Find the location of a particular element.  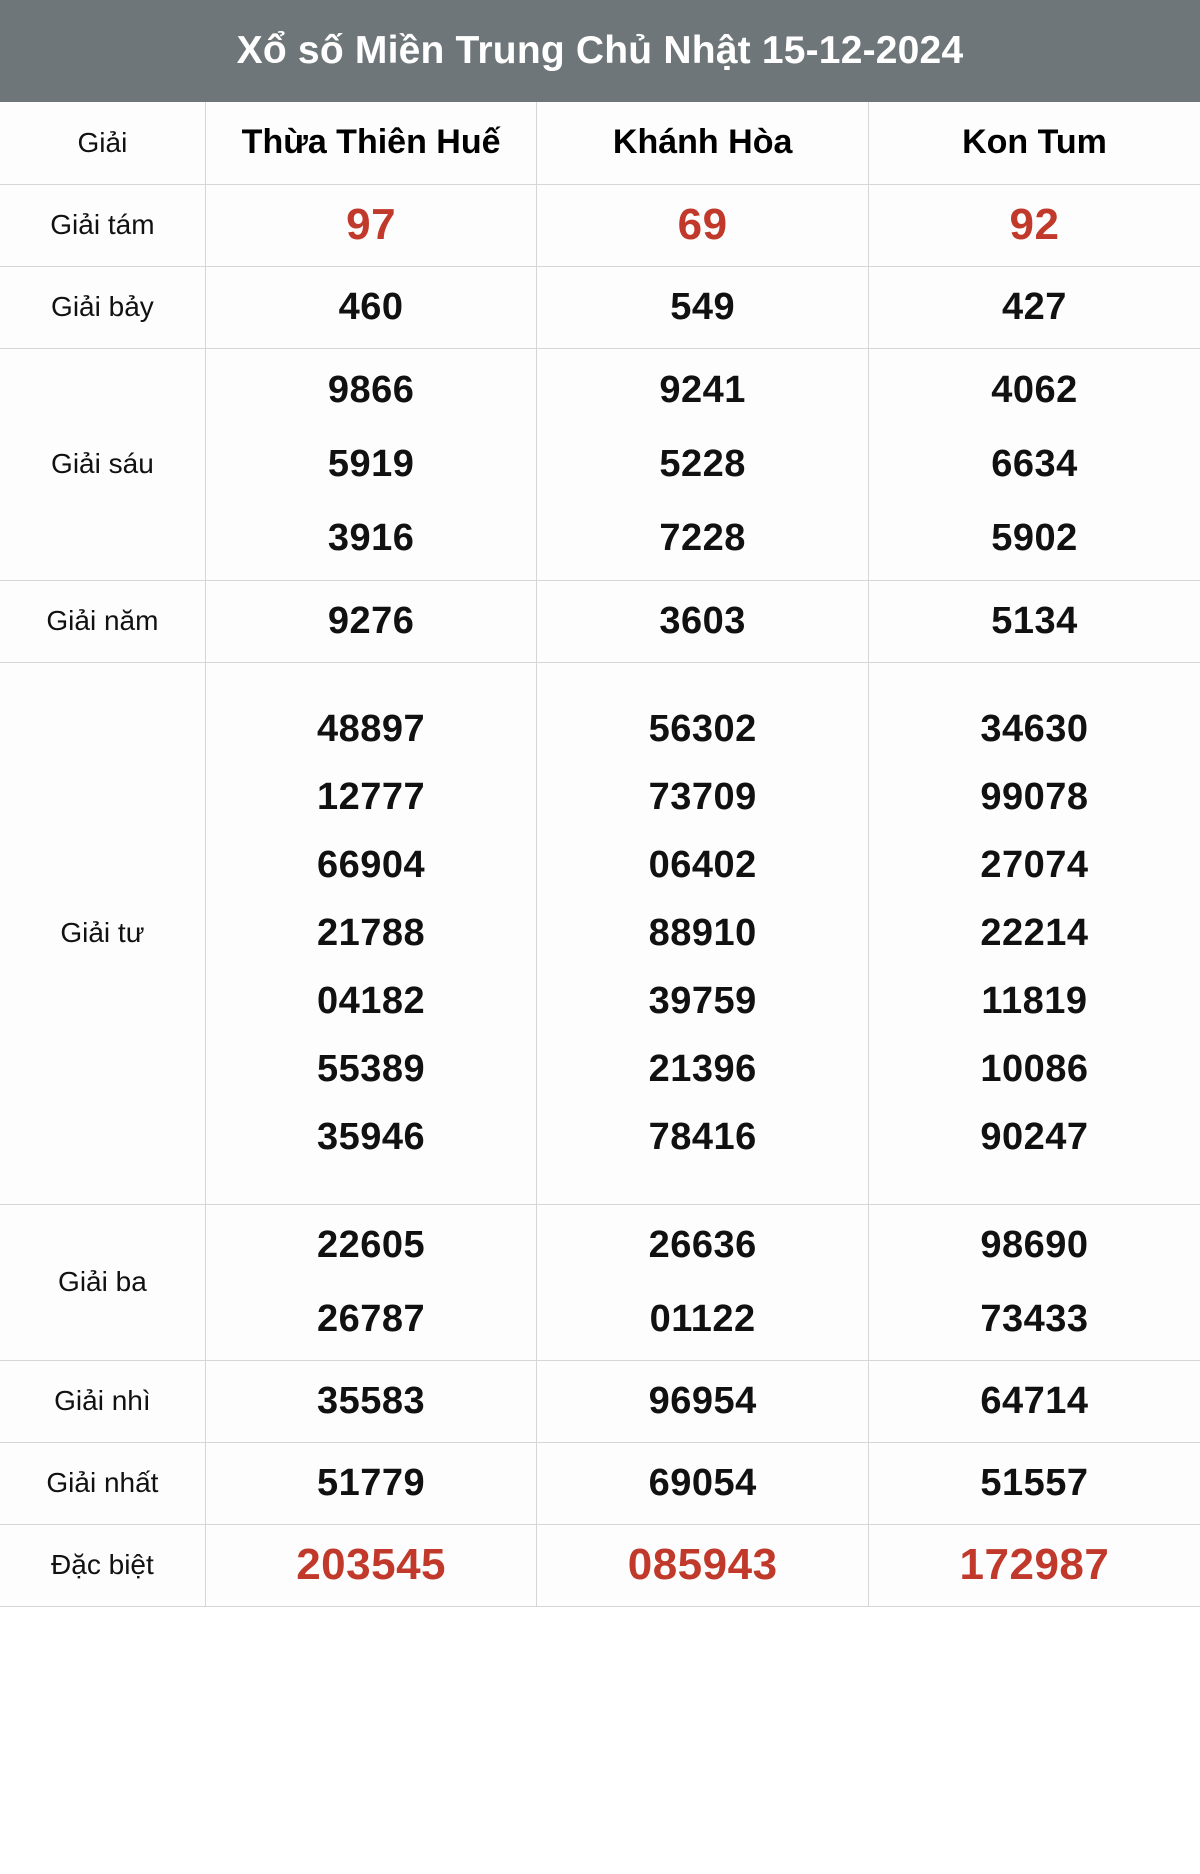

lottery-number: 460 is located at coordinates (371, 307).